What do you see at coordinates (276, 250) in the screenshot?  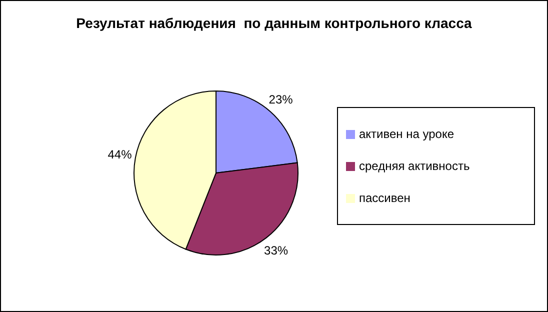 I see `data-label: 33%` at bounding box center [276, 250].